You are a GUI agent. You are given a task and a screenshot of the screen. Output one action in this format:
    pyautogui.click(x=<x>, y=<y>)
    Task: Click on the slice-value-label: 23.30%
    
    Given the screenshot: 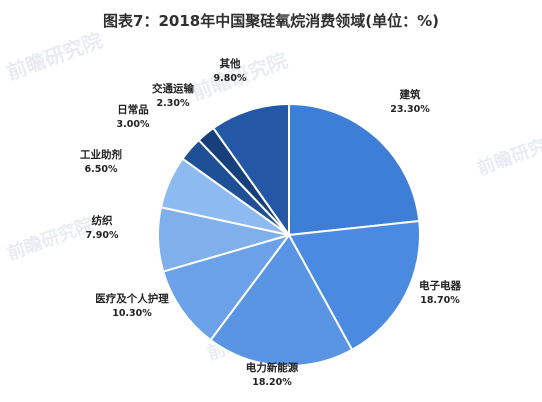 What is the action you would take?
    pyautogui.click(x=410, y=109)
    